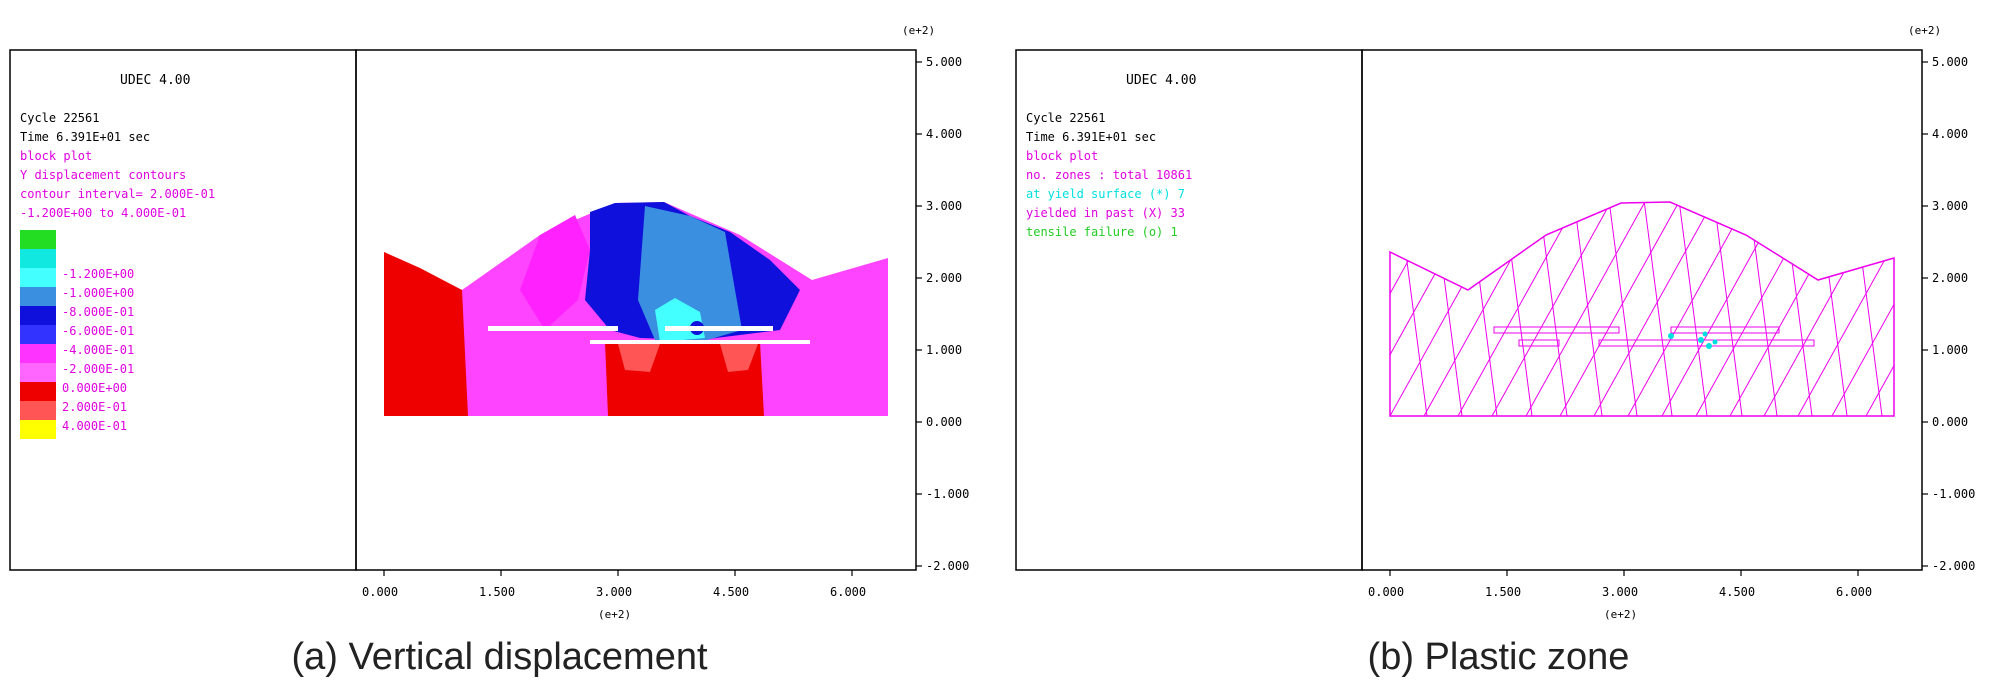 The image size is (1998, 700). What do you see at coordinates (94, 407) in the screenshot?
I see `legend-label: 2.000E-01` at bounding box center [94, 407].